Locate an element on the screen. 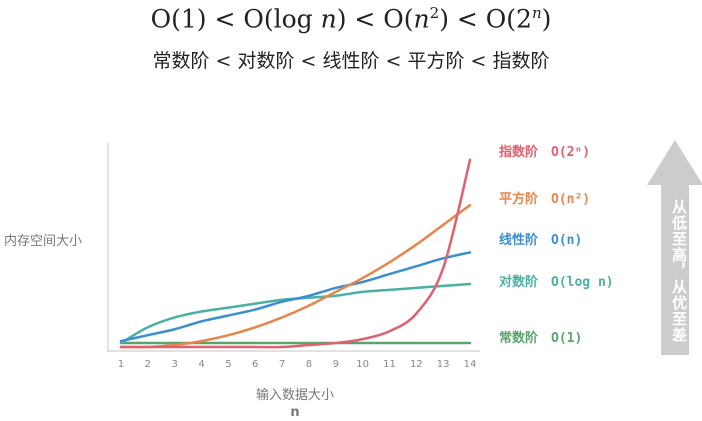  legend-complexity: O(n²) is located at coordinates (570, 199).